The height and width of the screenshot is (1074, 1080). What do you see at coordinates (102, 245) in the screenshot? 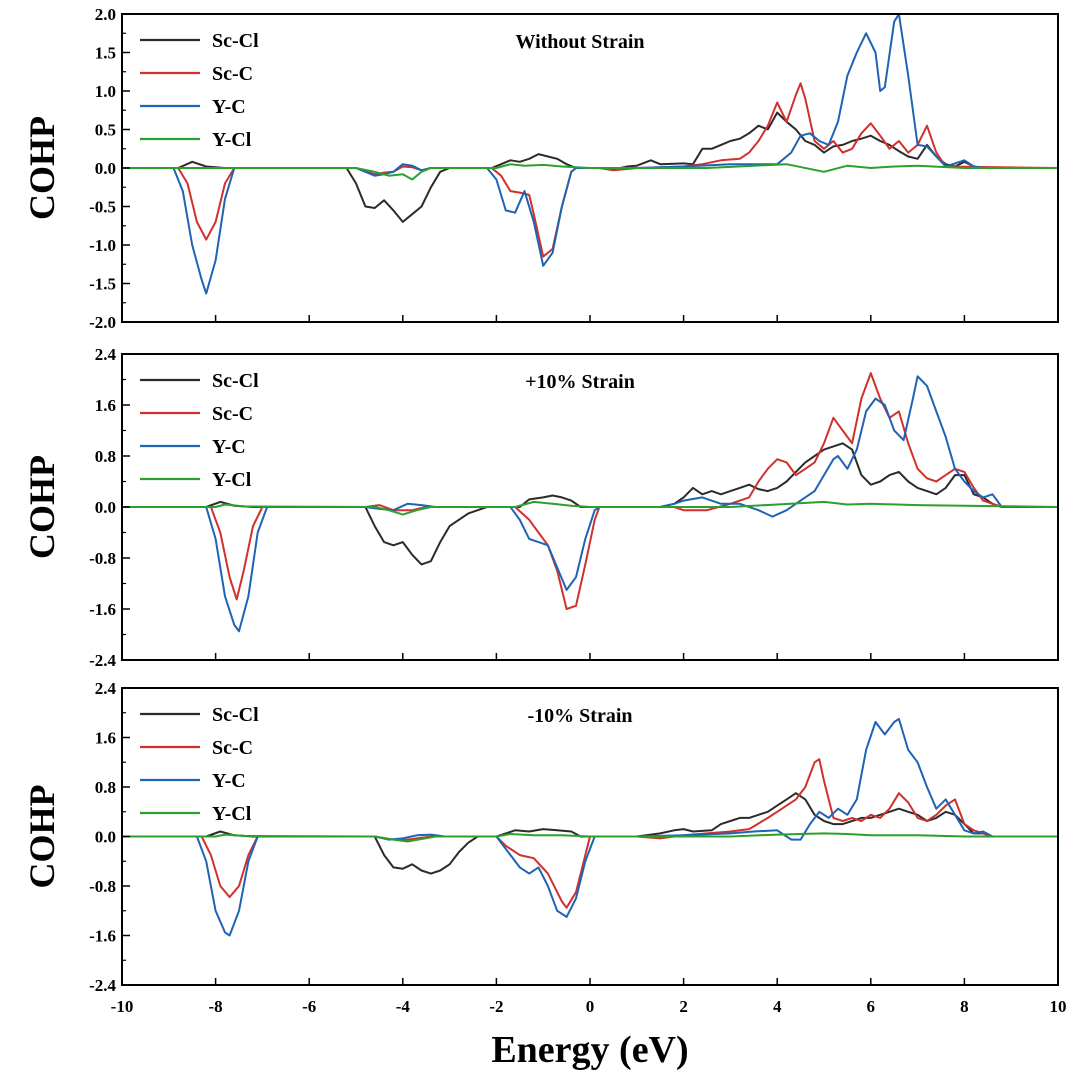
I see `y-tick-label: -1.0` at bounding box center [102, 245].